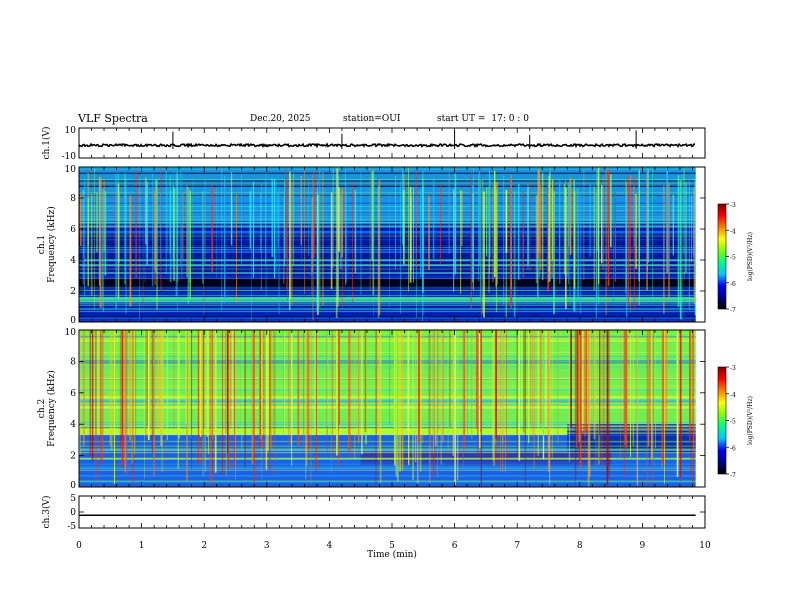  Describe the element at coordinates (392, 546) in the screenshot. I see `x-tick-label: 5` at that location.